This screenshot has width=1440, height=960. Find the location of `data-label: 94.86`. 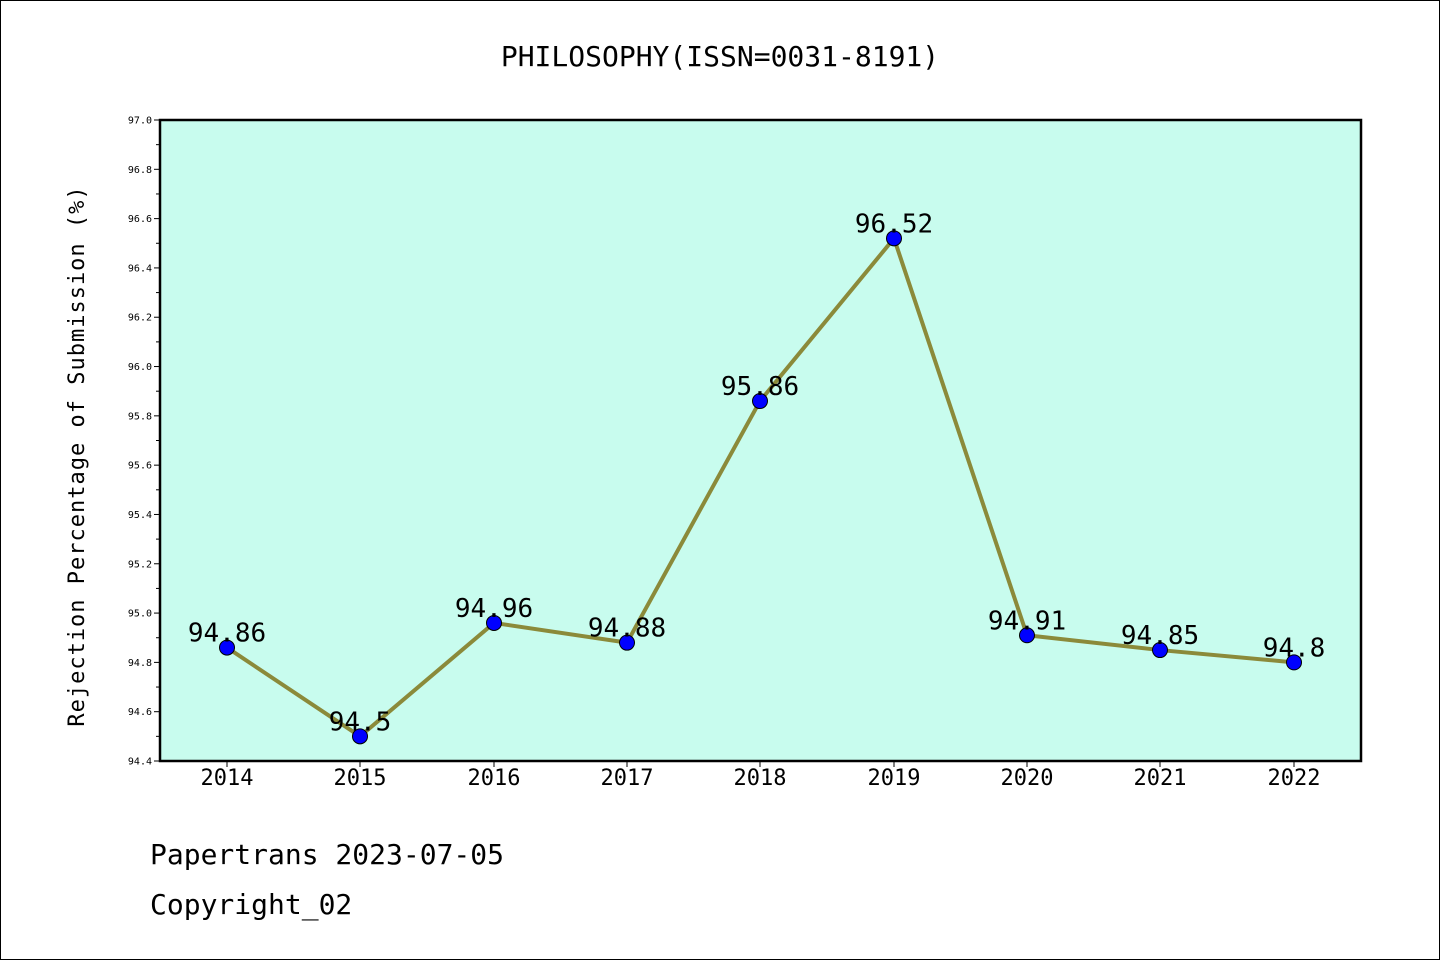

data-label: 94.86 is located at coordinates (227, 634).